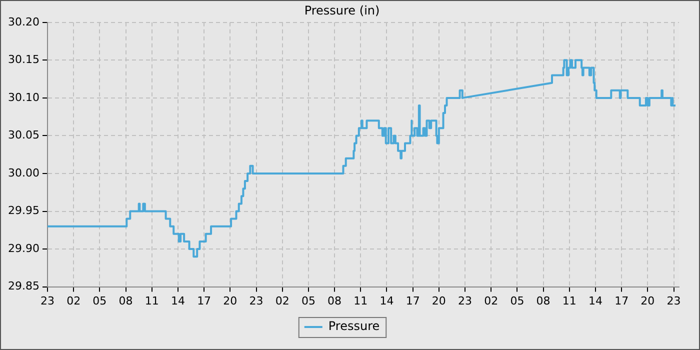 This screenshot has height=350, width=700. Describe the element at coordinates (24, 286) in the screenshot. I see `y-tick-label: 29.85` at that location.